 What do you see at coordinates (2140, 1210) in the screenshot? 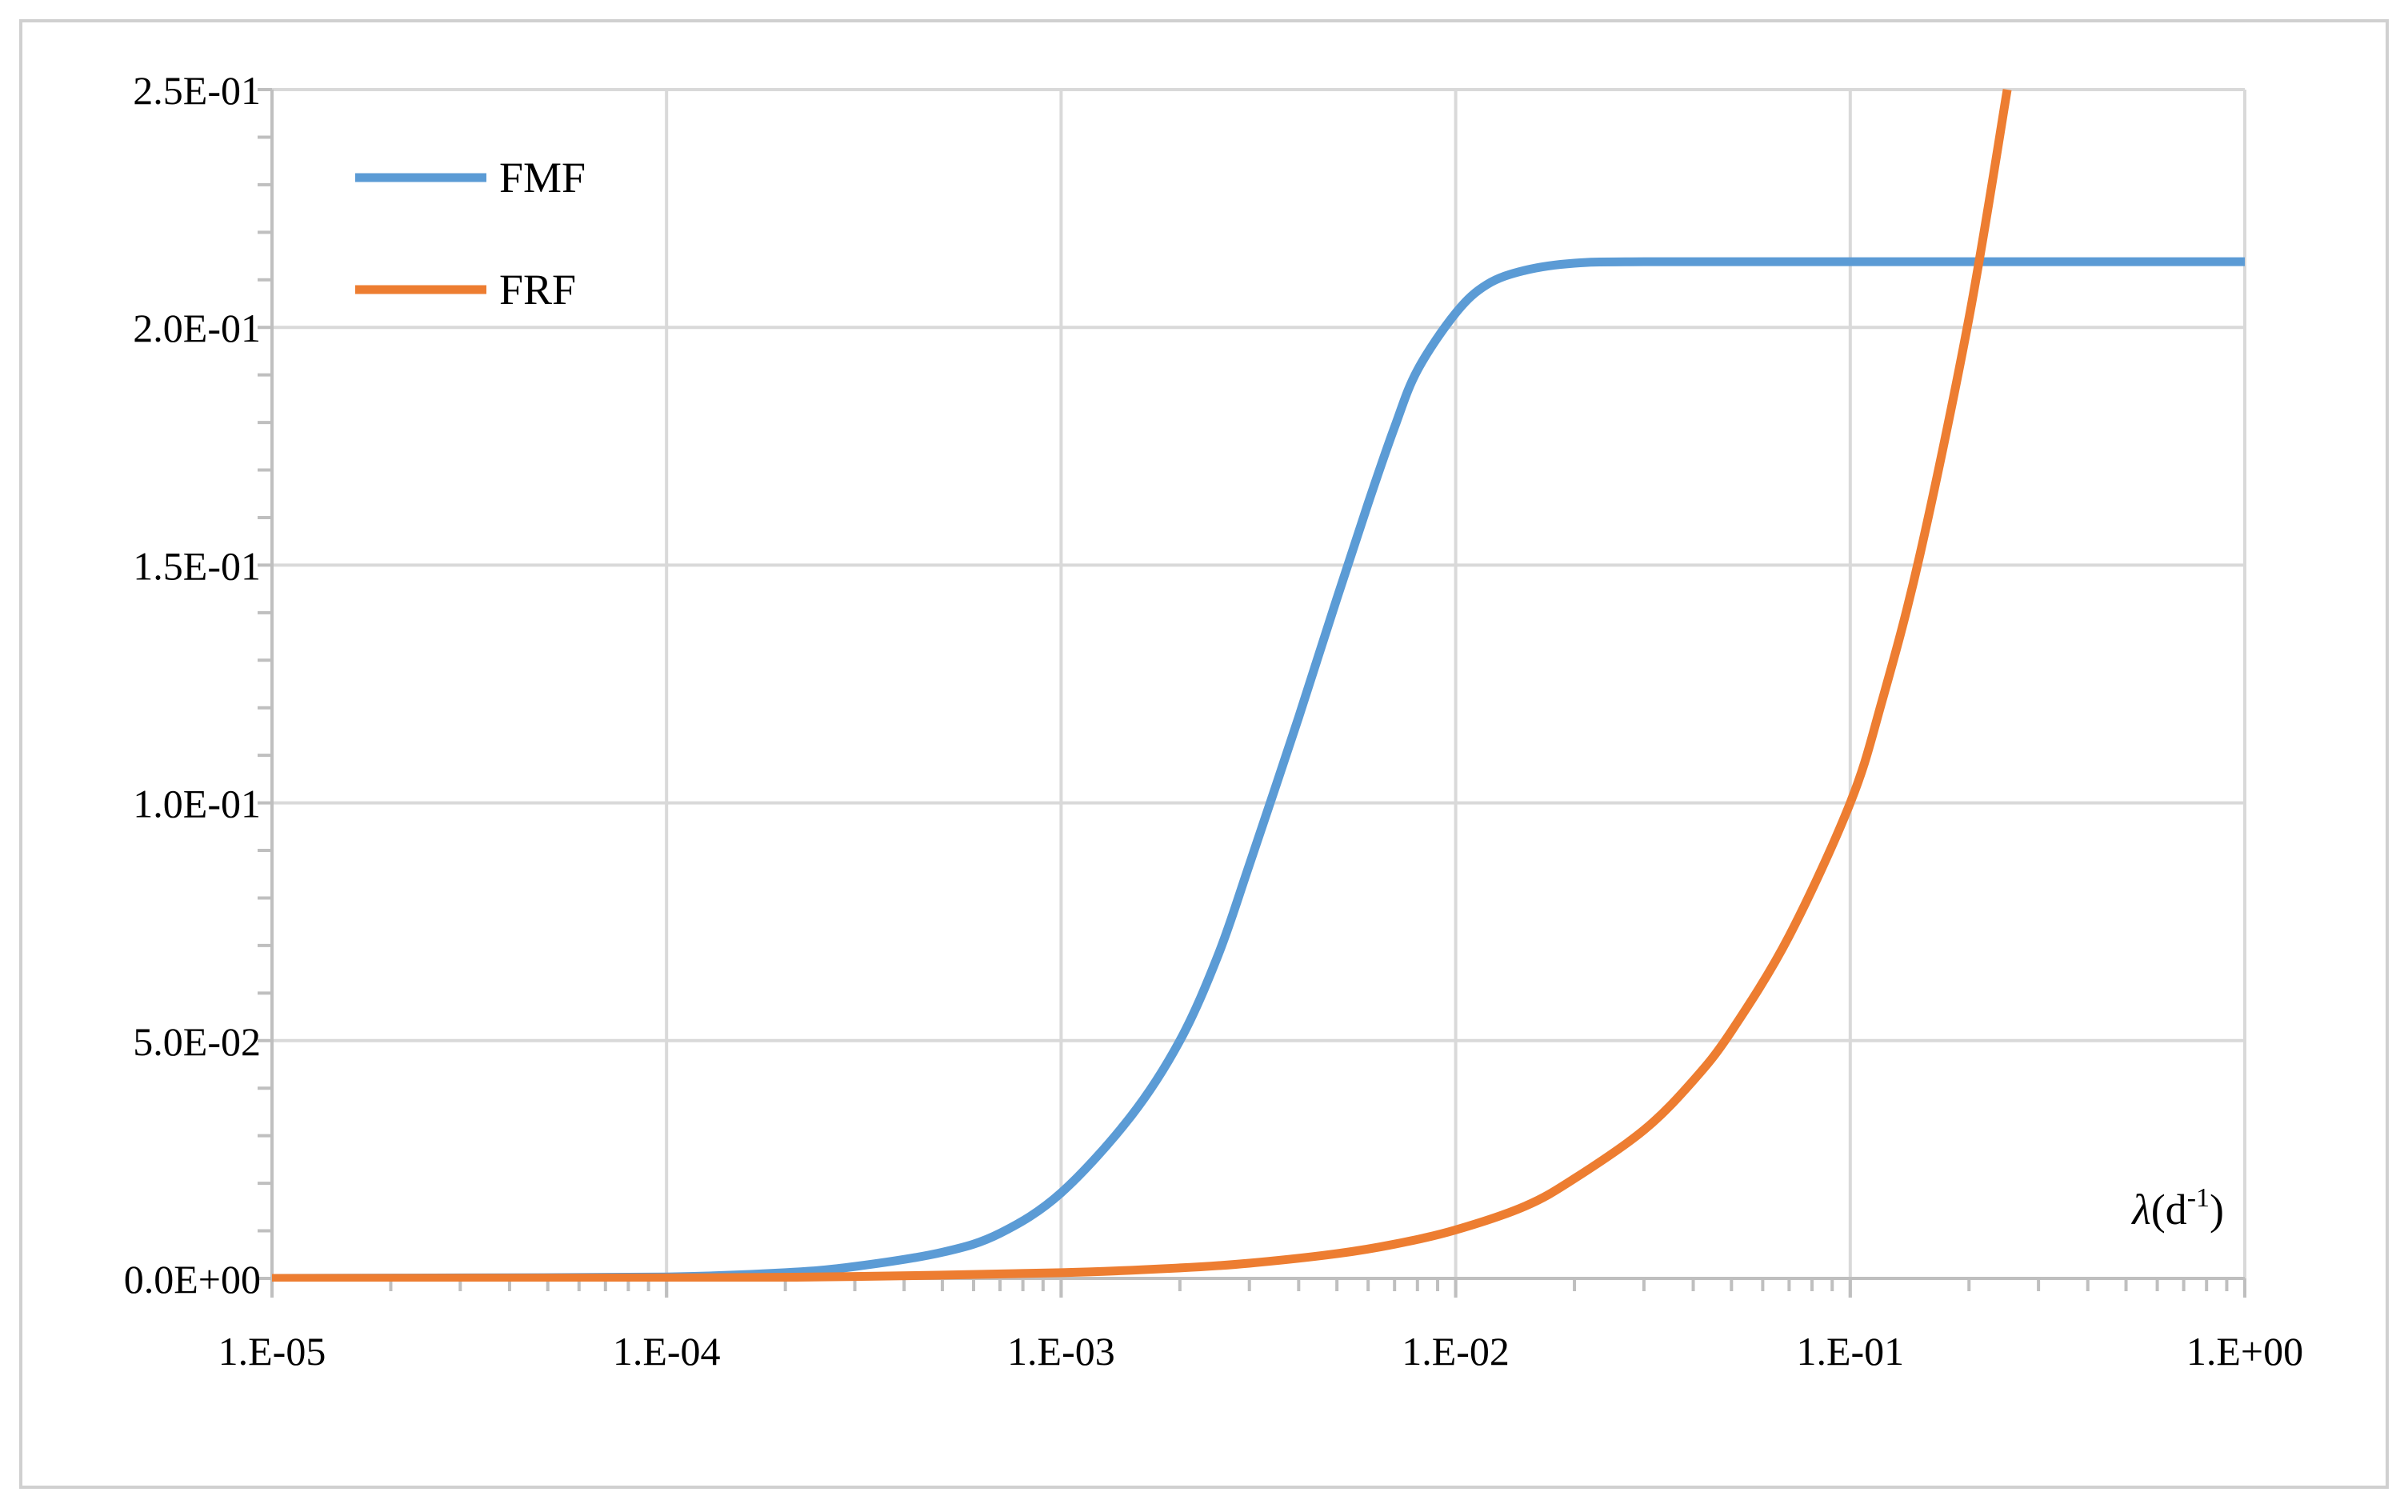
I see `x-axis-title-symbol: λ` at bounding box center [2140, 1210].